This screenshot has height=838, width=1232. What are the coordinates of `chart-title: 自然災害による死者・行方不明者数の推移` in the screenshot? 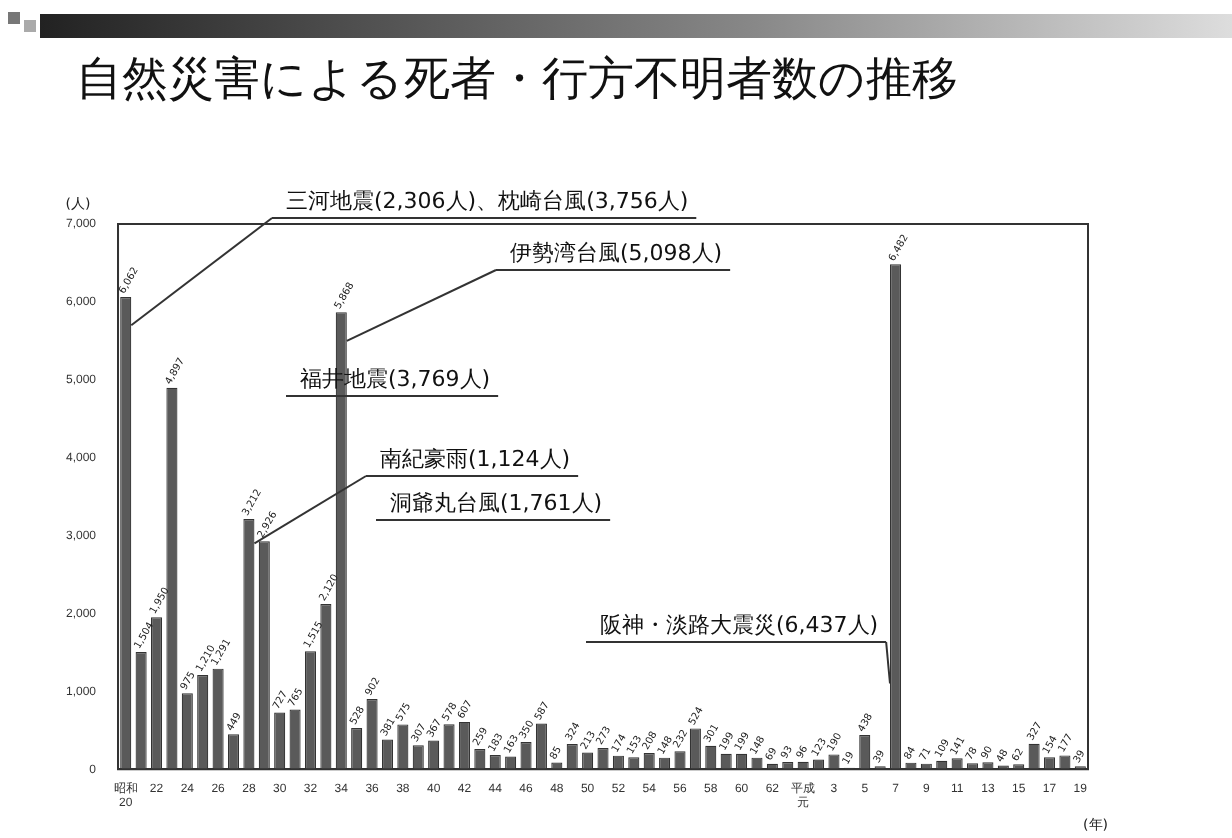 It's located at (517, 81).